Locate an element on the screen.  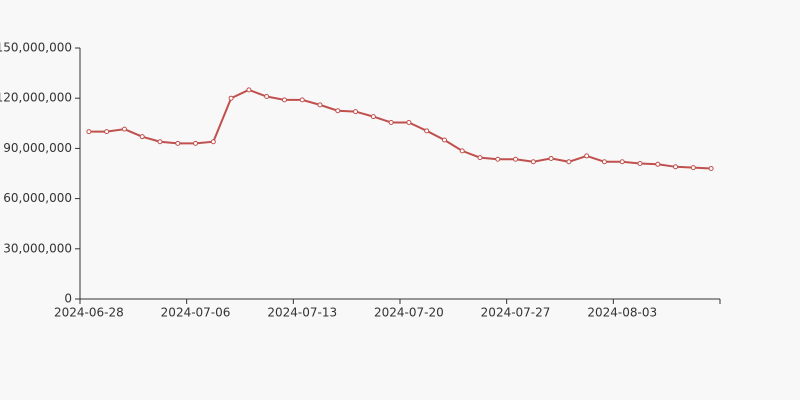
x-tick-label: 2024-06-28 is located at coordinates (89, 313).